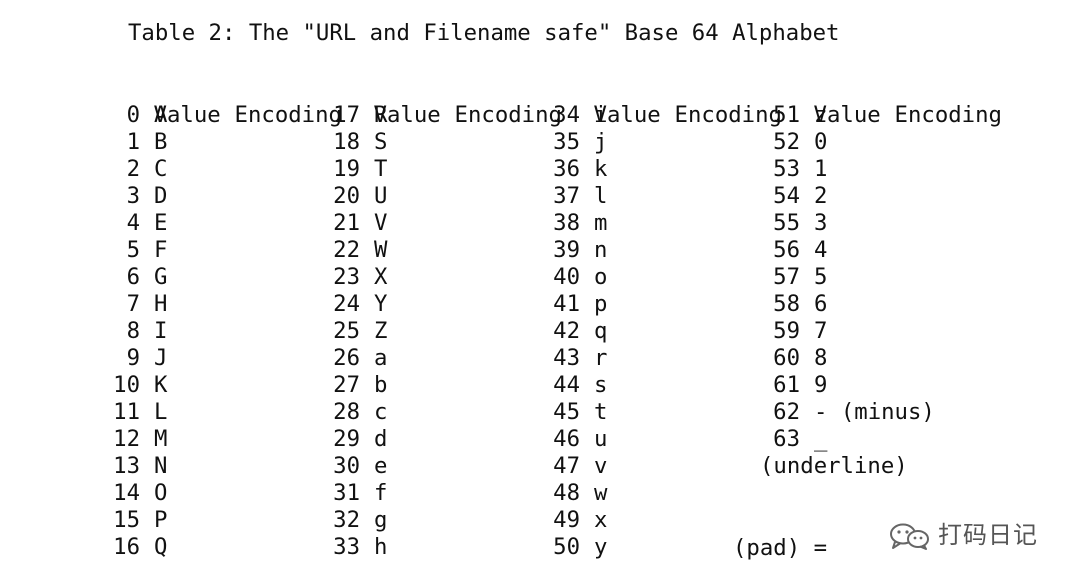  What do you see at coordinates (346, 385) in the screenshot?
I see `value-cell: 27` at bounding box center [346, 385].